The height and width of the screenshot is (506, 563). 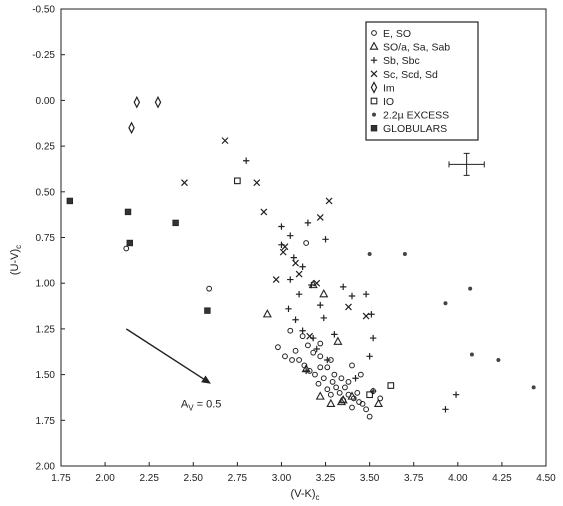 I want to click on extinction-label: AV = 0.5, so click(x=201, y=406).